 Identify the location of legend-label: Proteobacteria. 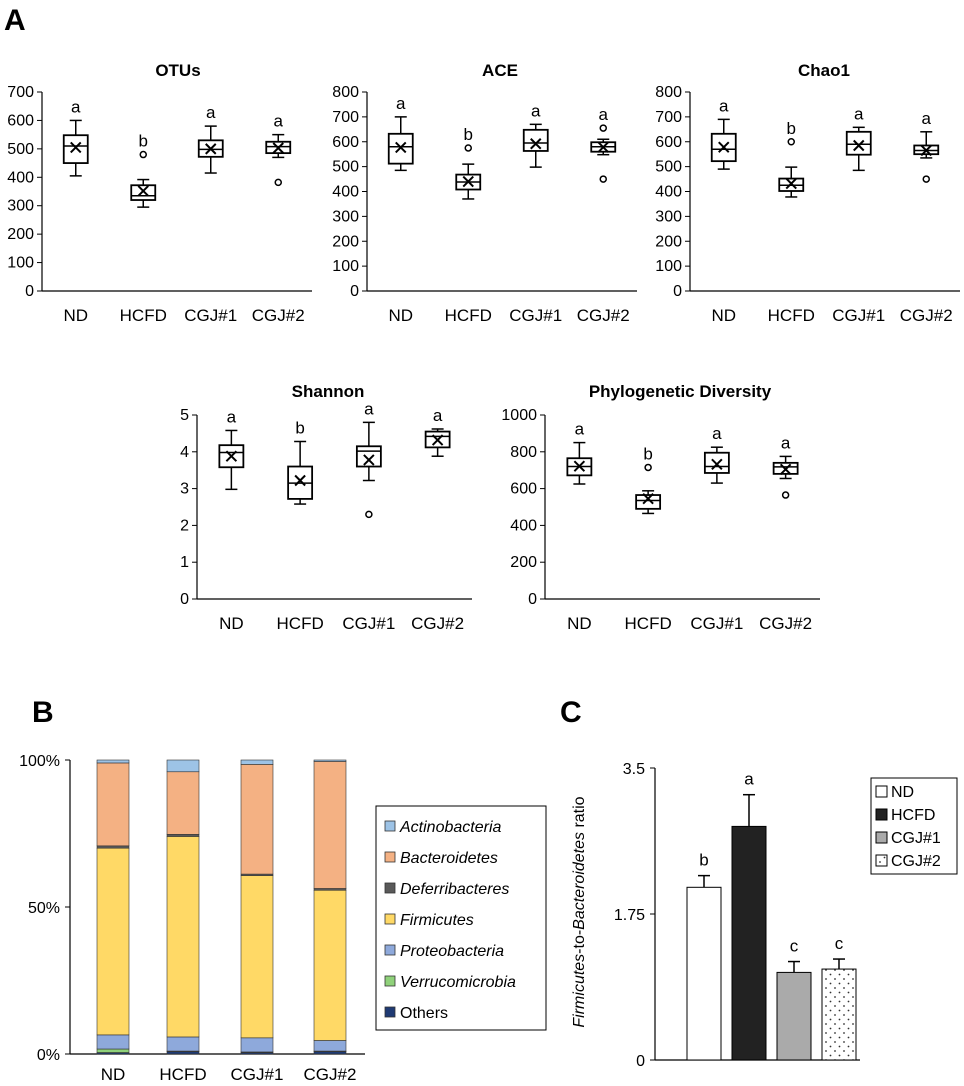
(452, 951).